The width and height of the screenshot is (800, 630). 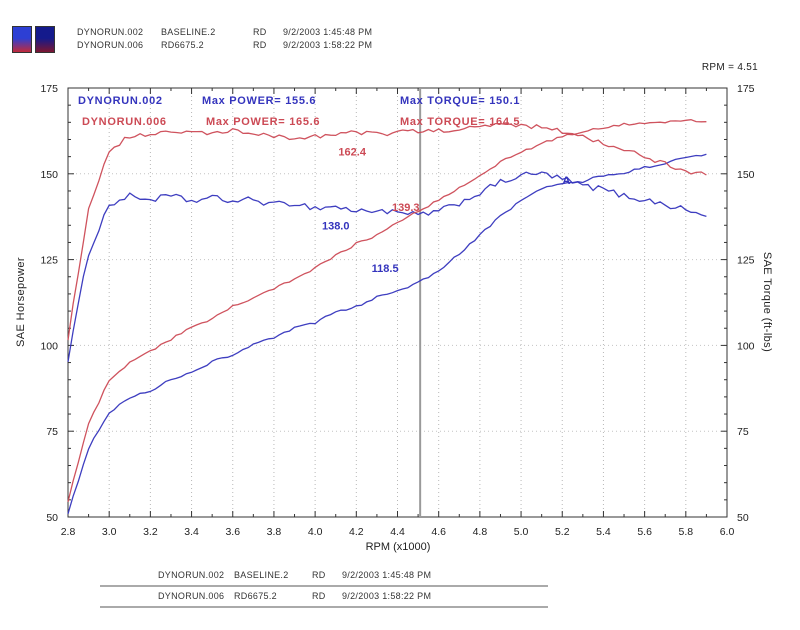 What do you see at coordinates (460, 101) in the screenshot?
I see `title-max-torque: Max TORQUE= 150.1` at bounding box center [460, 101].